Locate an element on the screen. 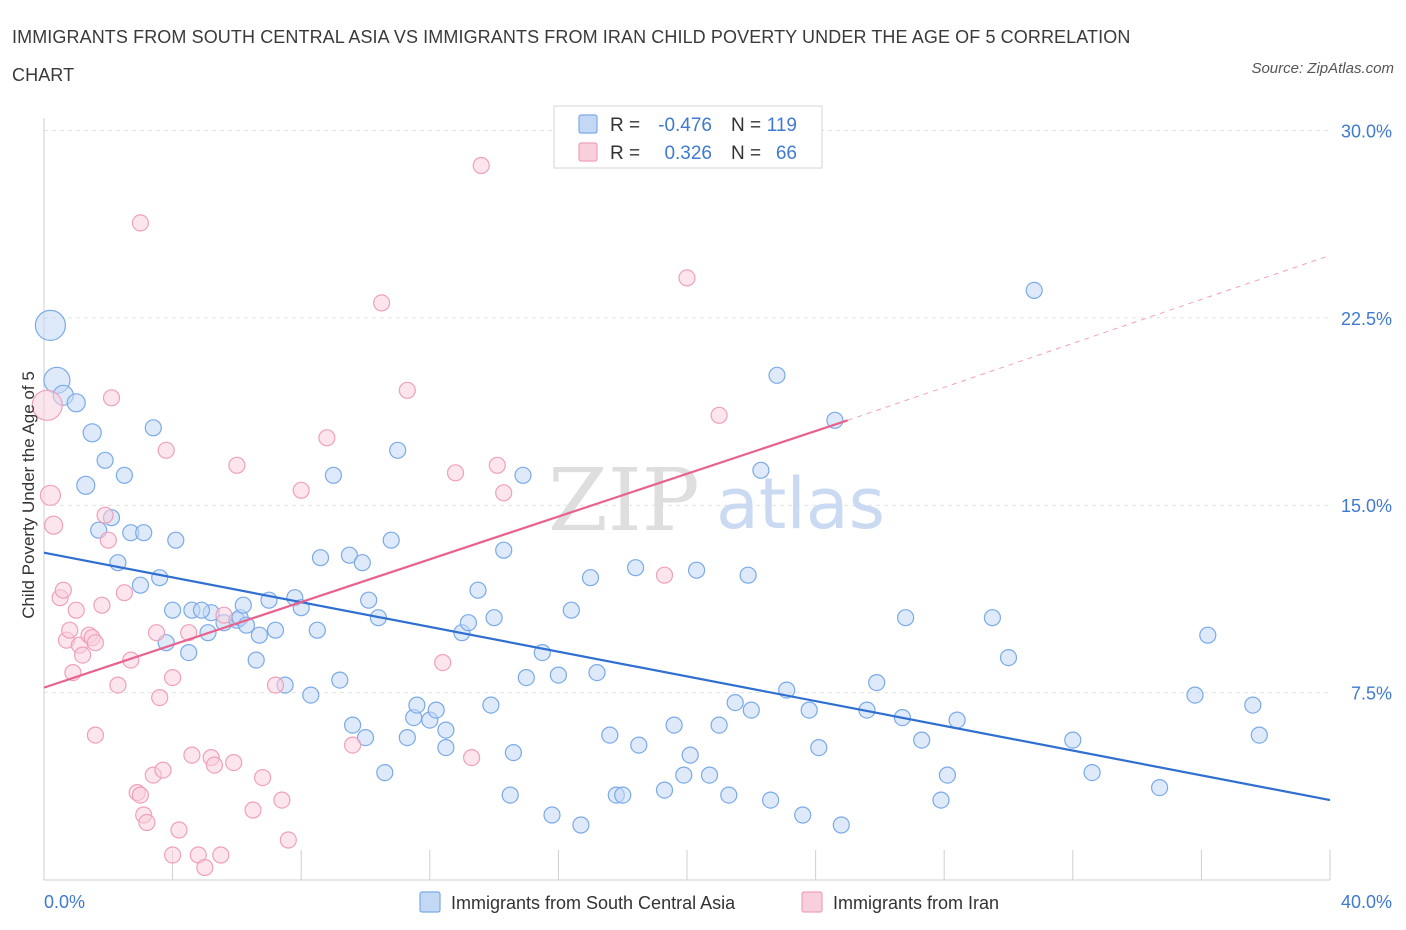  legend-box is located at coordinates (688, 137).